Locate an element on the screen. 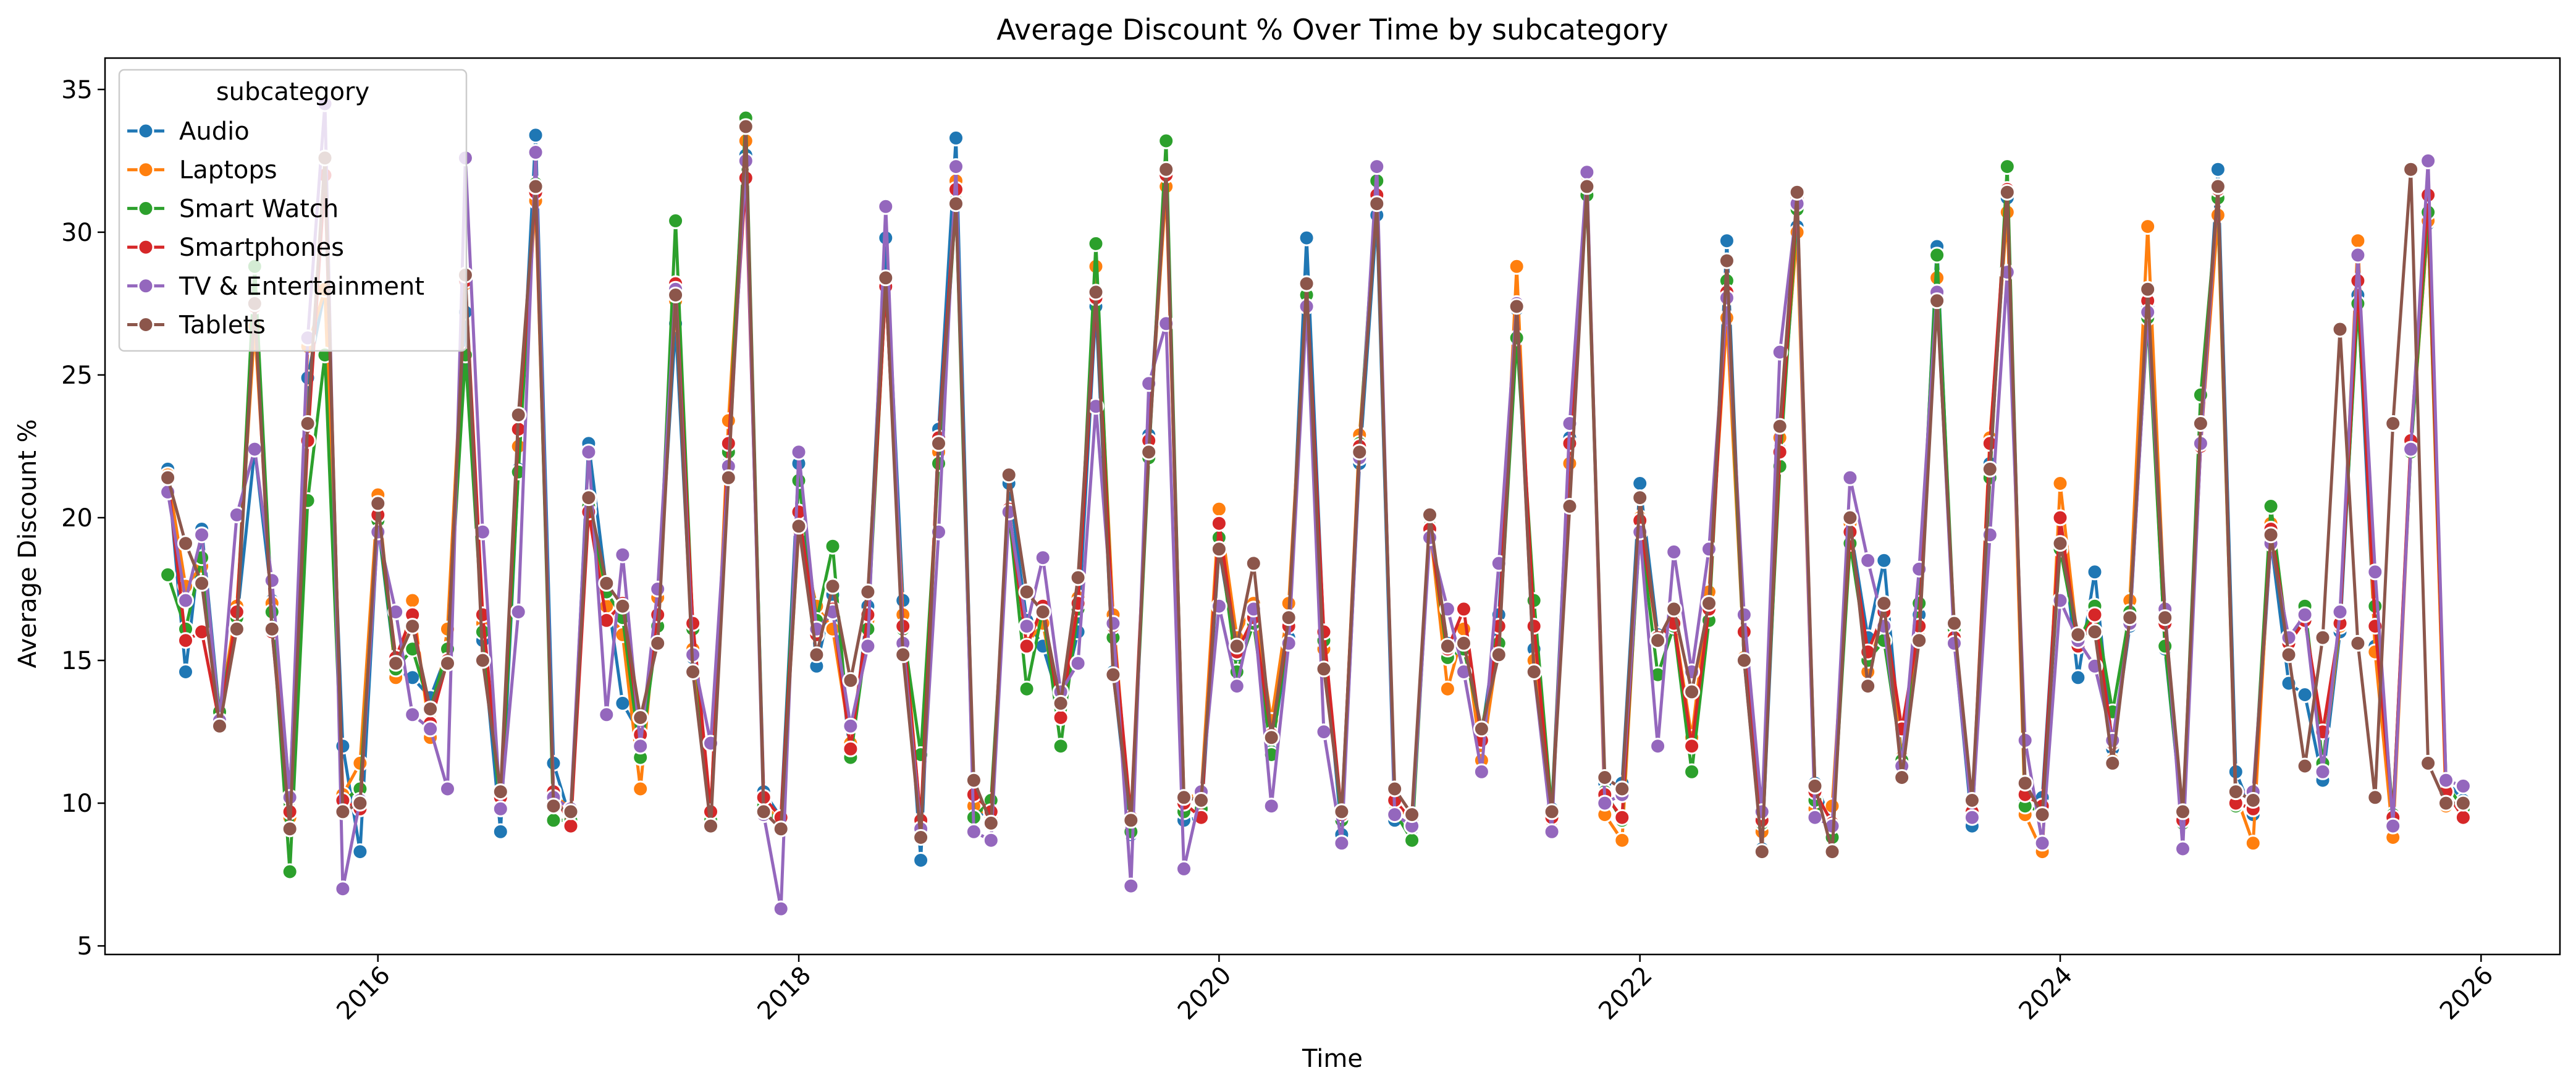 Image resolution: width=2576 pixels, height=1091 pixels. legend-entry-label: Smart Watch is located at coordinates (259, 209).